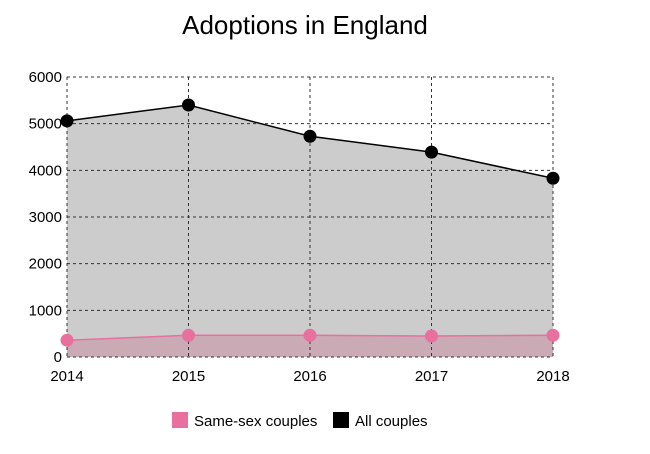 This screenshot has width=650, height=454. What do you see at coordinates (45, 310) in the screenshot?
I see `y-tick-label: 1000` at bounding box center [45, 310].